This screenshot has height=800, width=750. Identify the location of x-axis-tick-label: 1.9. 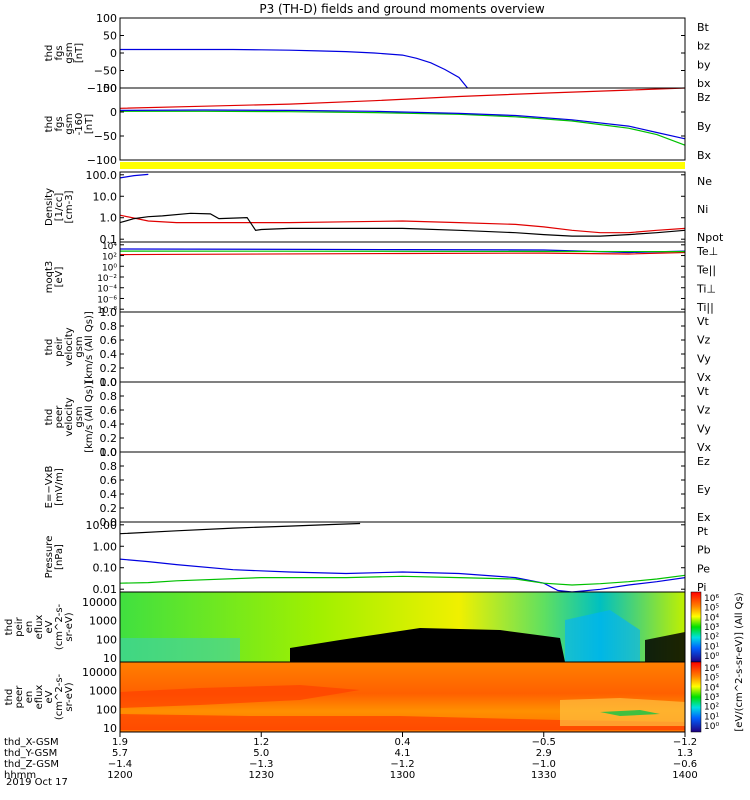
(120, 742).